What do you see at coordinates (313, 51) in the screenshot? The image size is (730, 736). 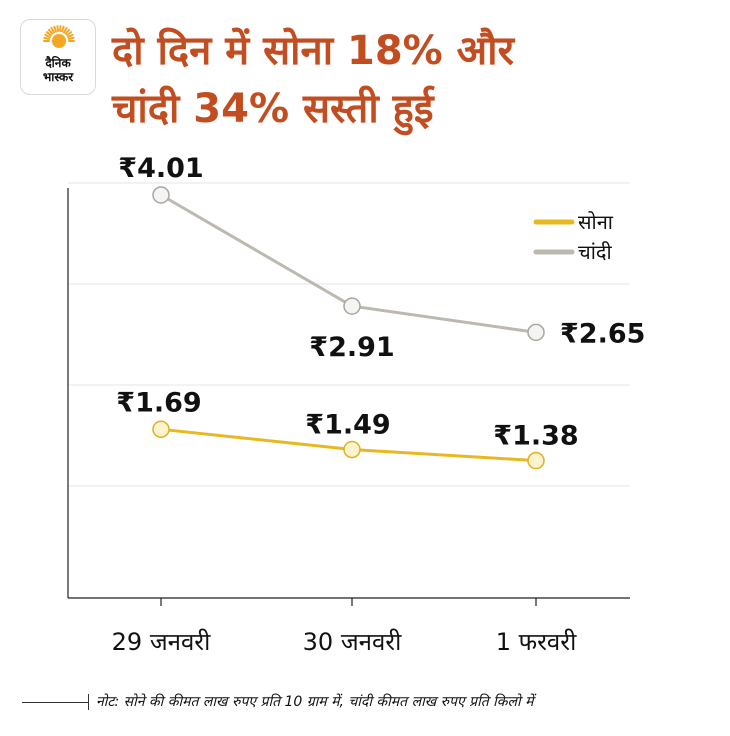 I see `title-line-1: दो दिन में सोना 18% और` at bounding box center [313, 51].